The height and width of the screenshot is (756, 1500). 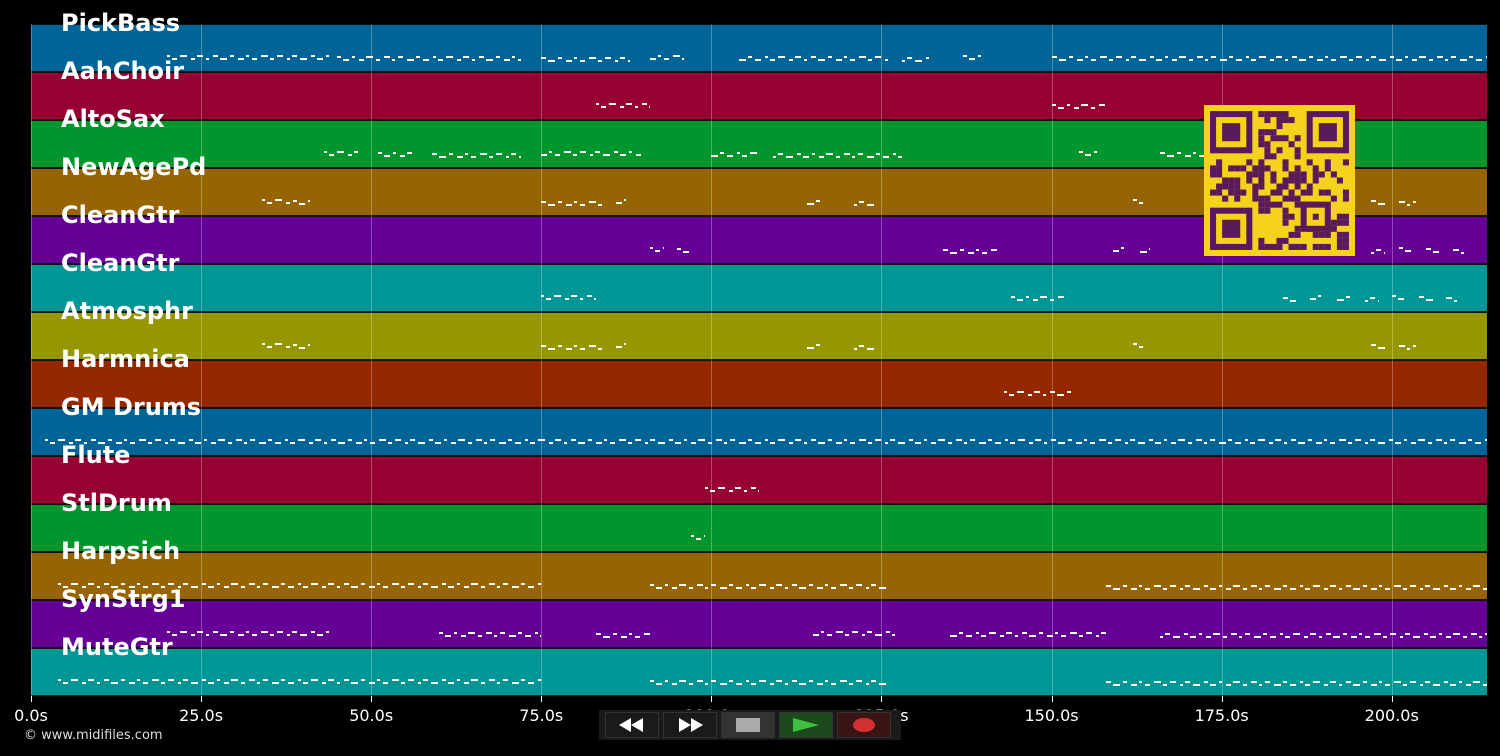 What do you see at coordinates (864, 725) in the screenshot?
I see `record-button` at bounding box center [864, 725].